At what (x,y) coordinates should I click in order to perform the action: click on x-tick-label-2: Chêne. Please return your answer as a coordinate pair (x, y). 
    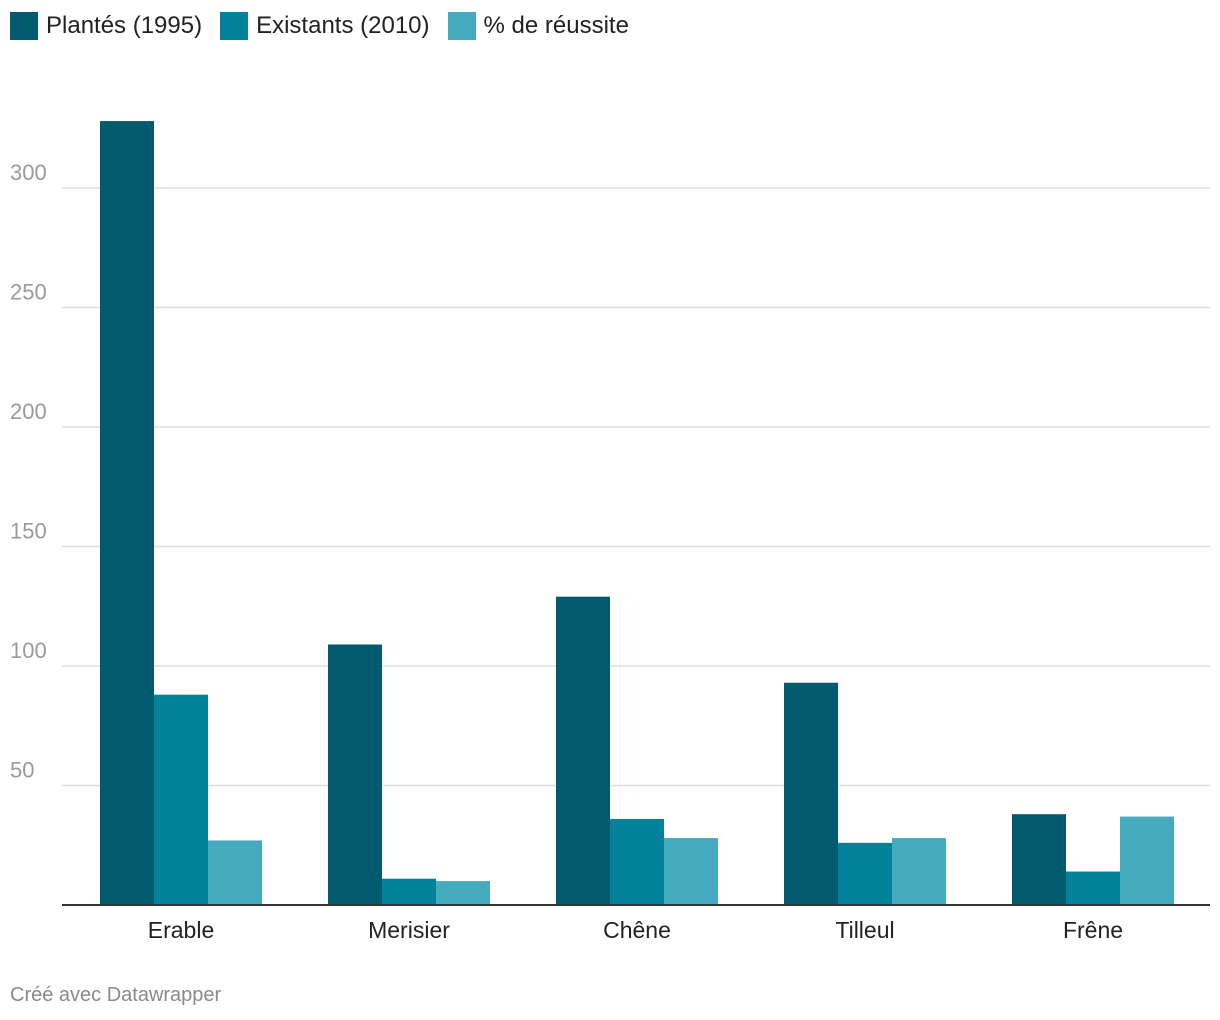
    Looking at the image, I should click on (637, 930).